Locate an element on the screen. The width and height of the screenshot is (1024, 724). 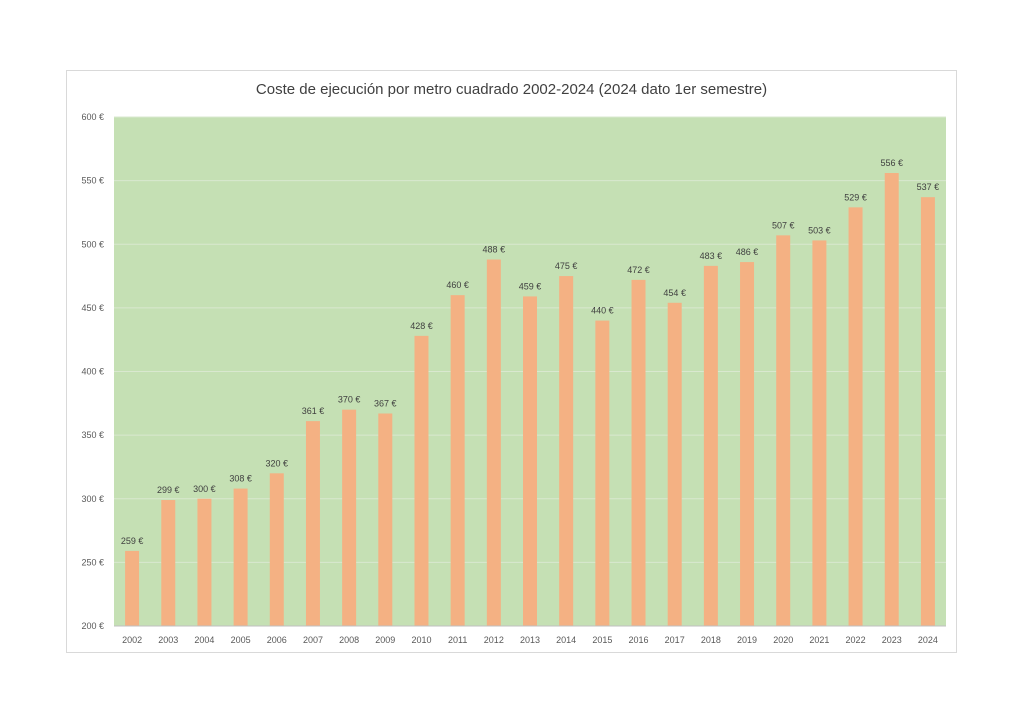
x-tick-label: 2020 is located at coordinates (783, 640).